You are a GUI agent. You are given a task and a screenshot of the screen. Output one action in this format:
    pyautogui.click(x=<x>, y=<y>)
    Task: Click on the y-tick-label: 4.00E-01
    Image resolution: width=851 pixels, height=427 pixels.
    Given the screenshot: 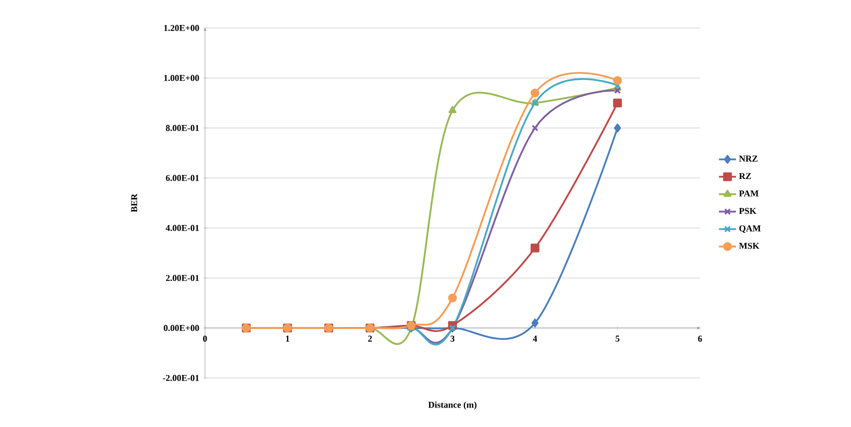 What is the action you would take?
    pyautogui.click(x=182, y=228)
    